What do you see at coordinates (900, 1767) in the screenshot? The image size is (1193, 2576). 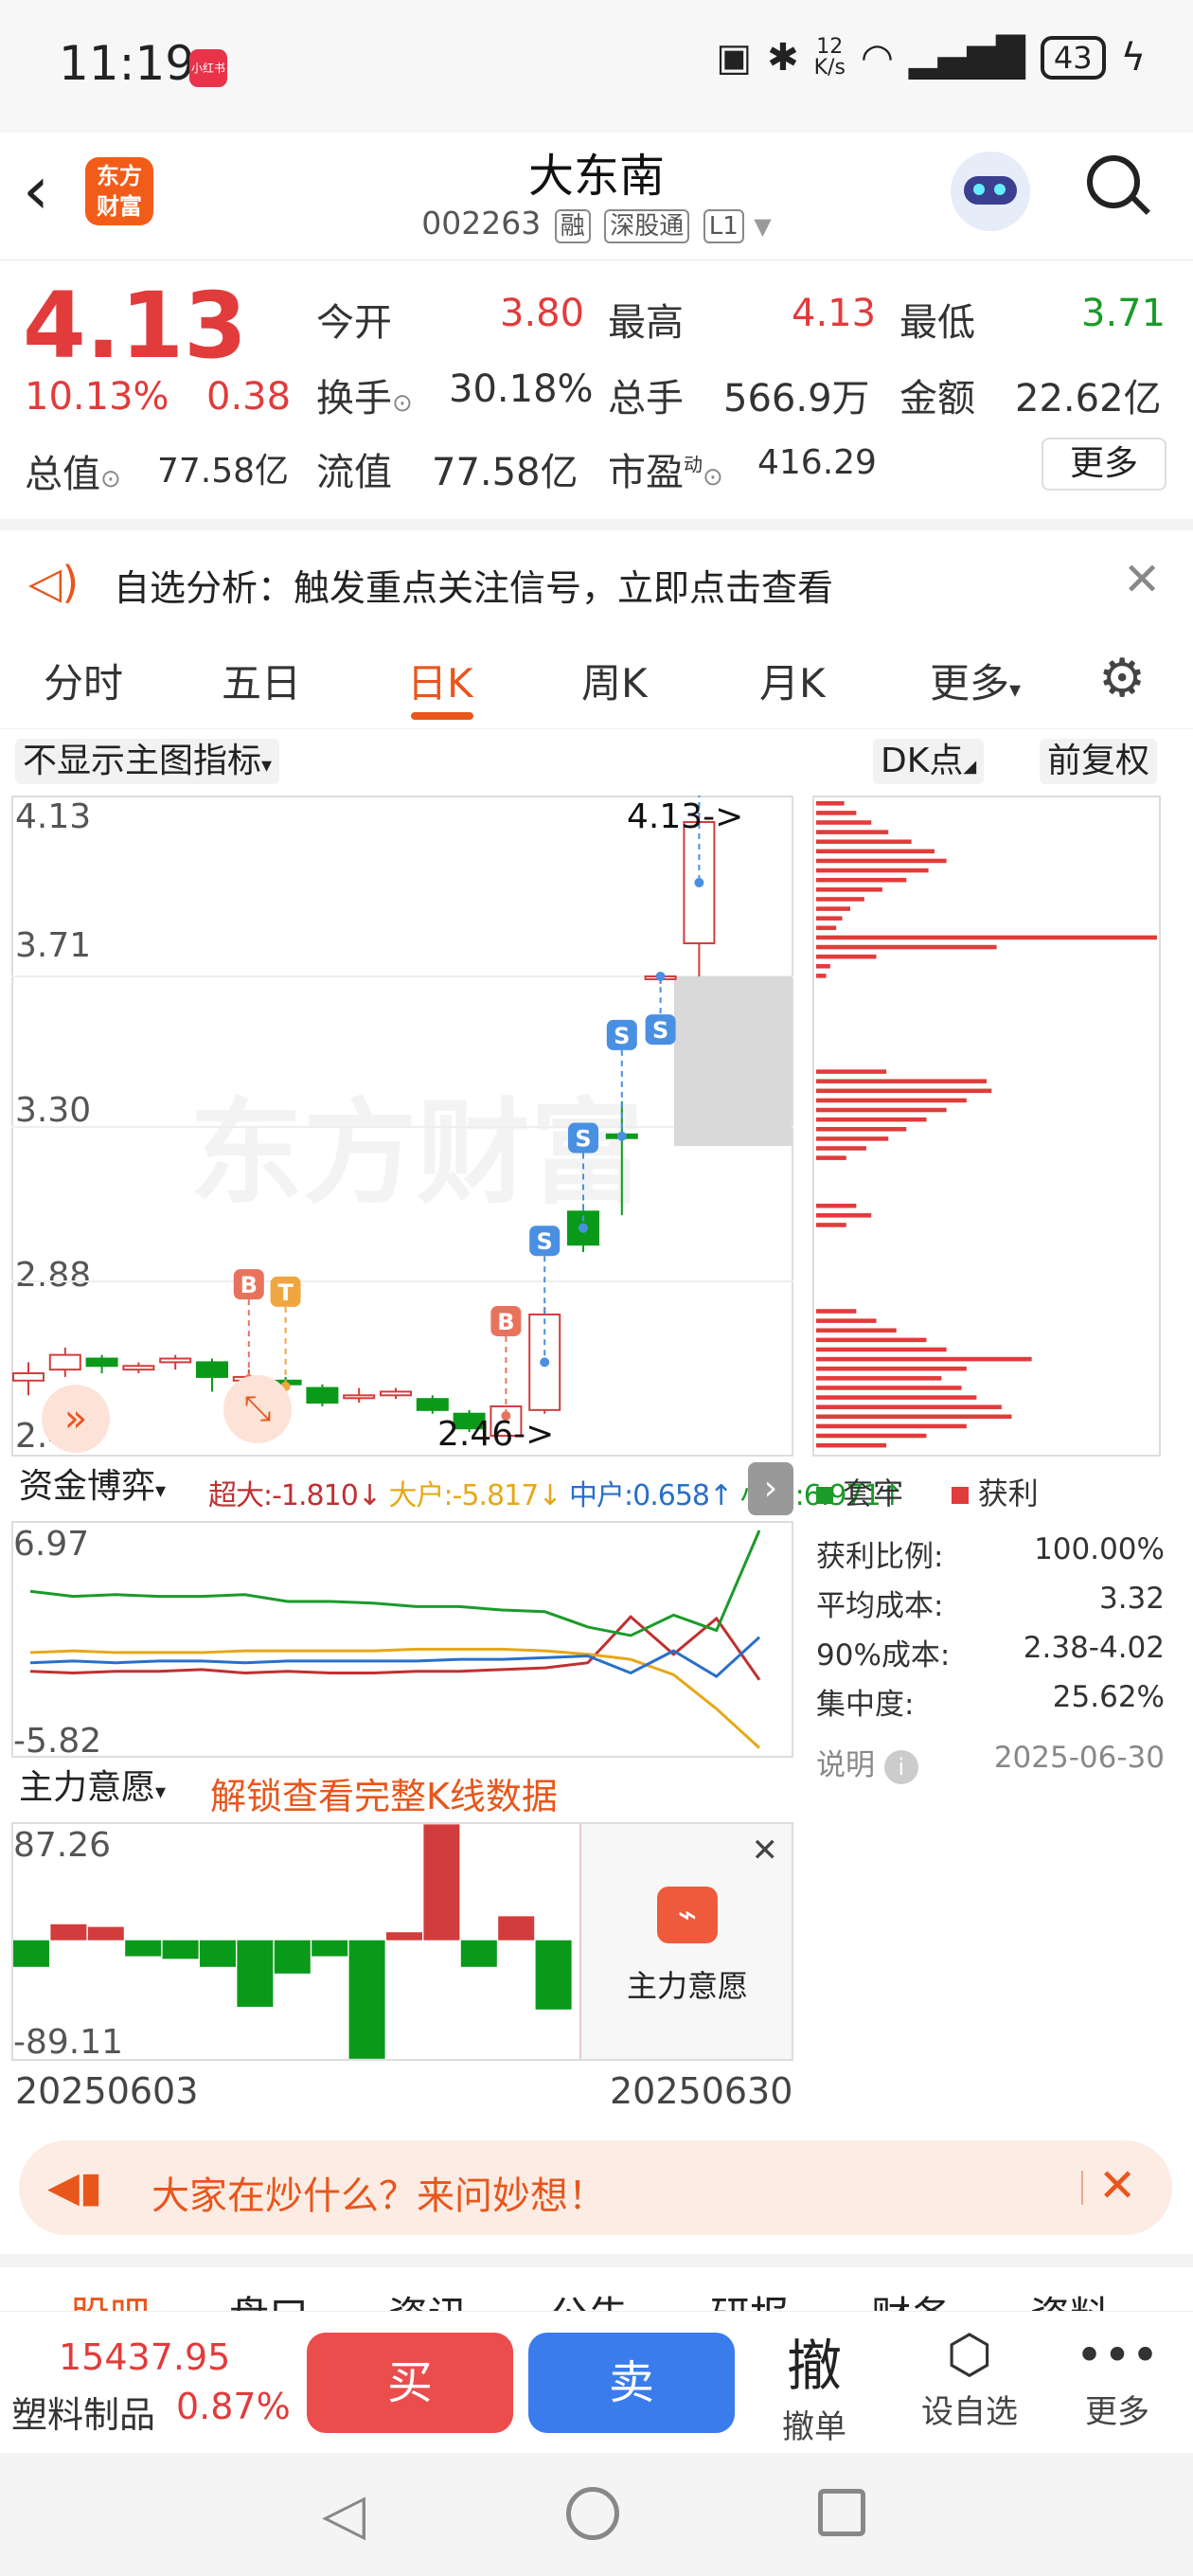 I see `info-icon: i` at bounding box center [900, 1767].